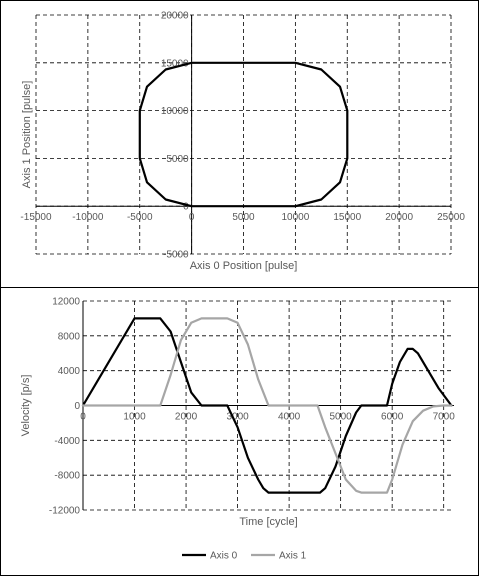 The height and width of the screenshot is (577, 481). I want to click on x-axis-title: Time [cycle], so click(268, 522).